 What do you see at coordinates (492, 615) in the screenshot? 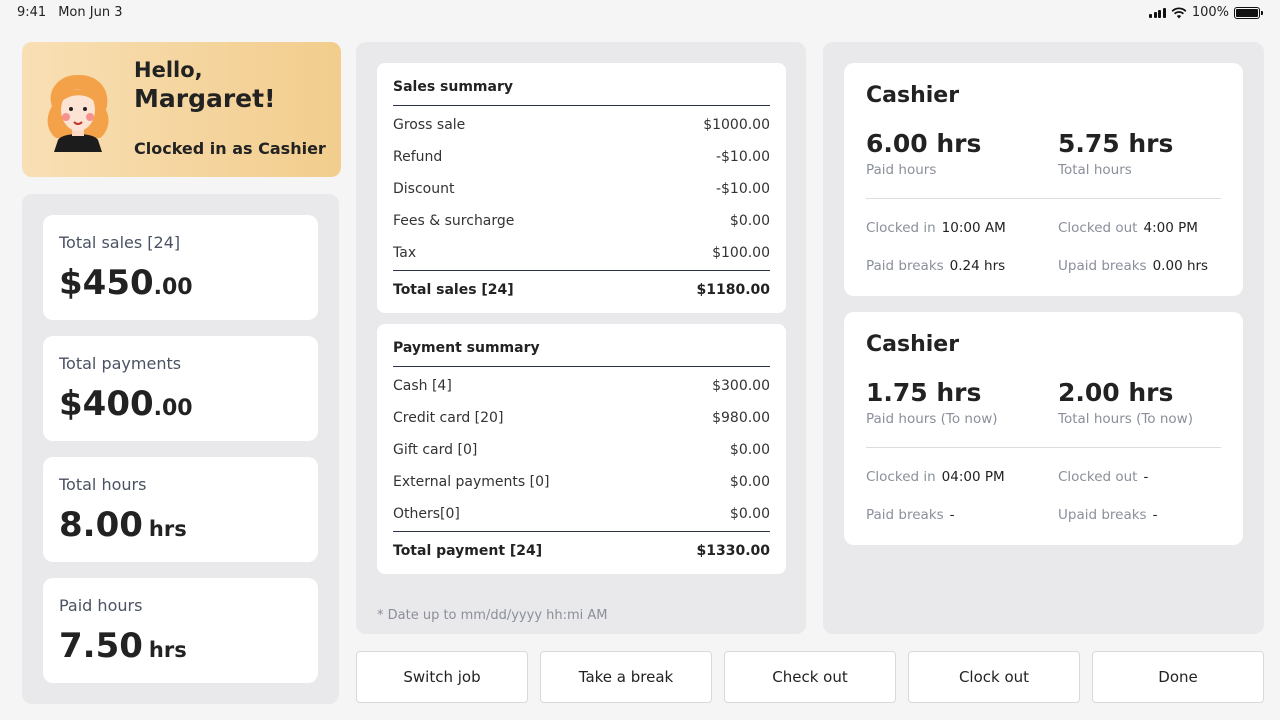
I see `date-footnote: * Date up to mm/dd/yyyy hh:mi AM` at bounding box center [492, 615].